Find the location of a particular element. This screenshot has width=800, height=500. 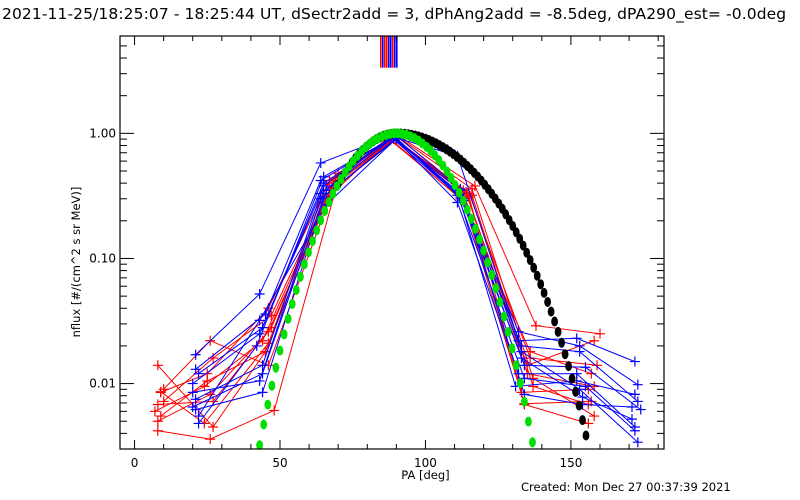

created-timestamp: Created: Mon Dec 27 00:37:39 2021 is located at coordinates (626, 487).